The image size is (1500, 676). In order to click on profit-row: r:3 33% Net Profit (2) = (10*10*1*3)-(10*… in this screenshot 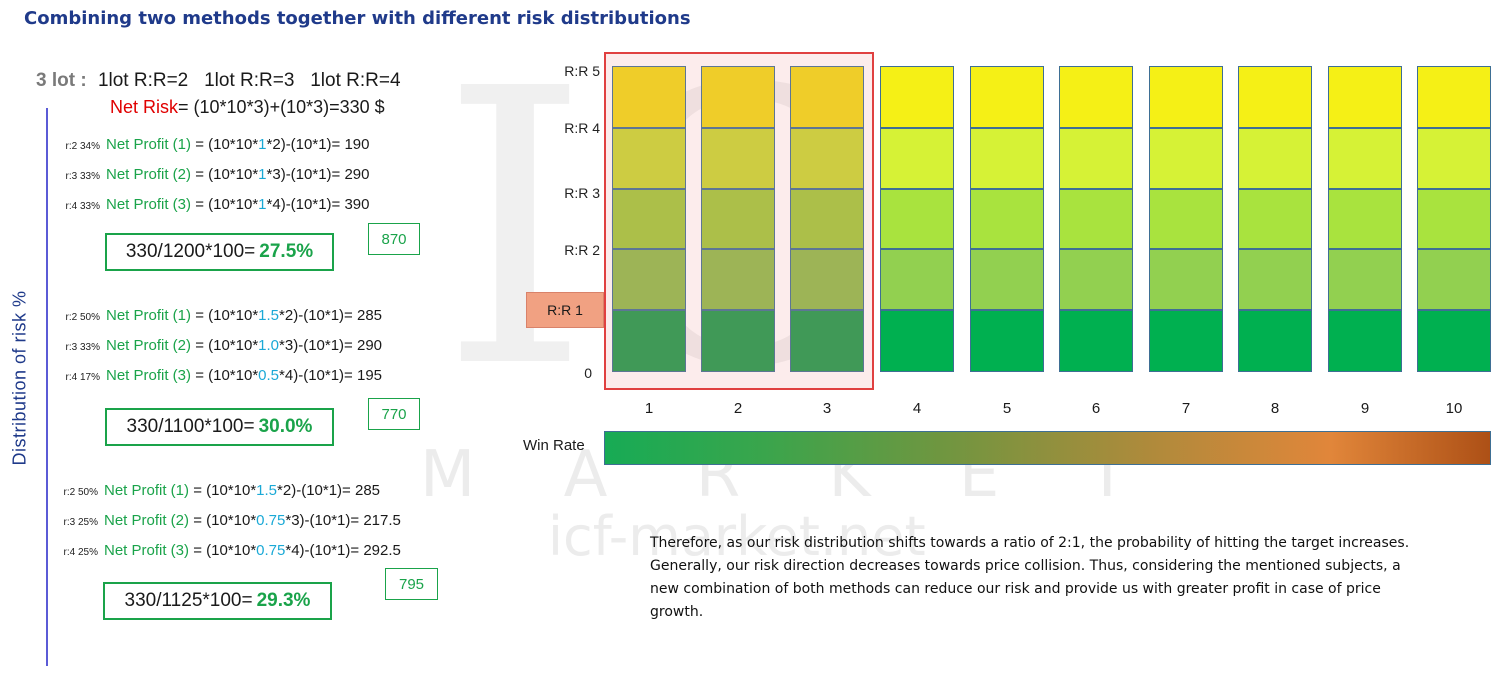, I will do `click(209, 174)`.